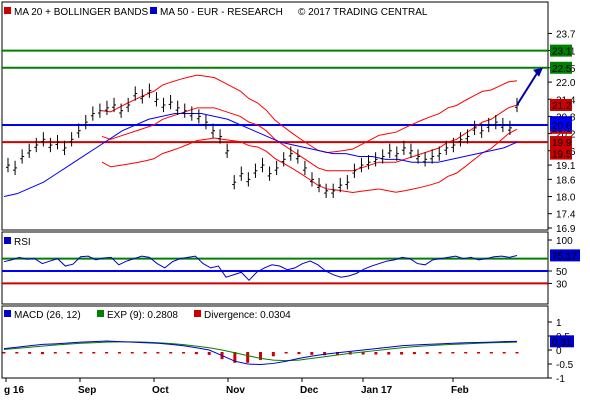 The width and height of the screenshot is (590, 400). I want to click on macd-value-tag, so click(562, 341).